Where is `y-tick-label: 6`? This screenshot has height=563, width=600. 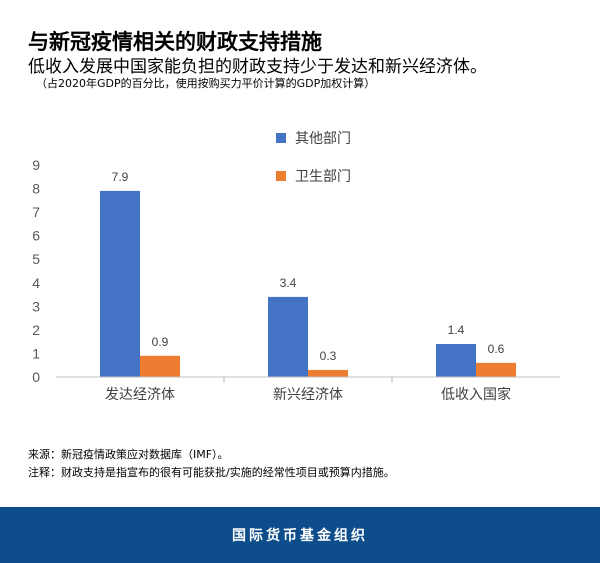
y-tick-label: 6 is located at coordinates (36, 236).